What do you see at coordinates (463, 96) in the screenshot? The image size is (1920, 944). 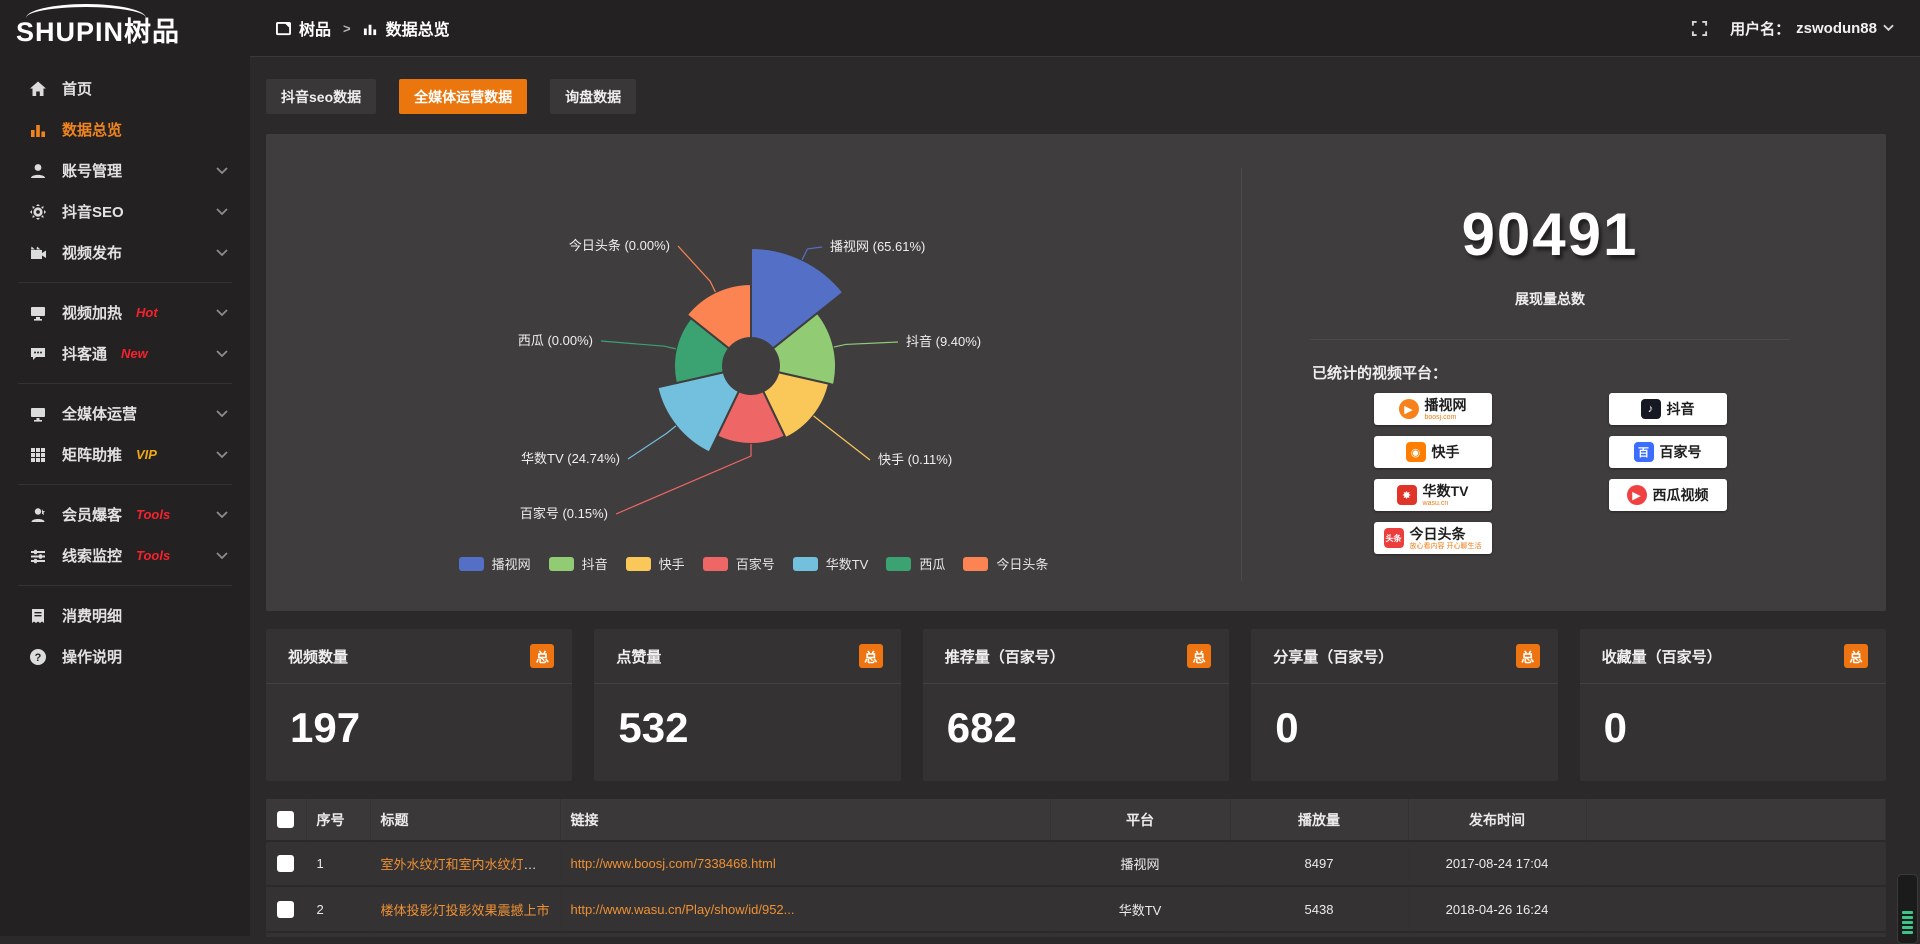 I see `tab-全媒体运营数据: 全媒体运营数据` at bounding box center [463, 96].